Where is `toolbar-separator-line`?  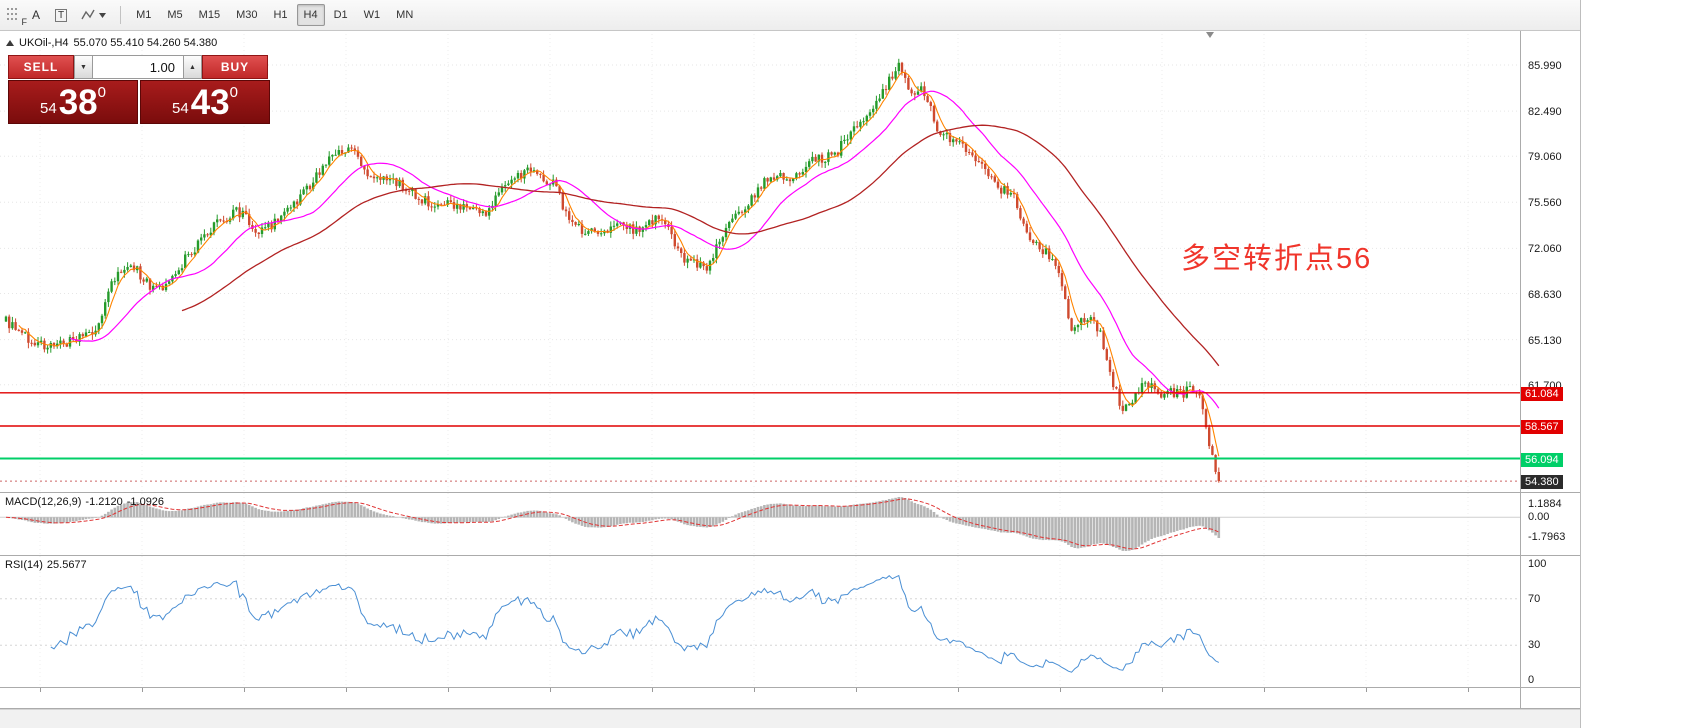 toolbar-separator-line is located at coordinates (790, 30).